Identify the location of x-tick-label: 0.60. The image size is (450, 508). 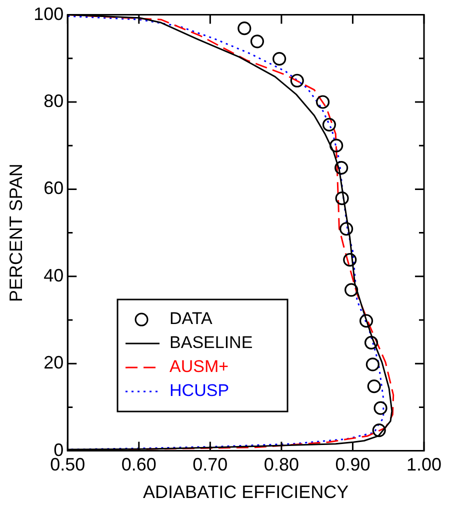
(138, 464).